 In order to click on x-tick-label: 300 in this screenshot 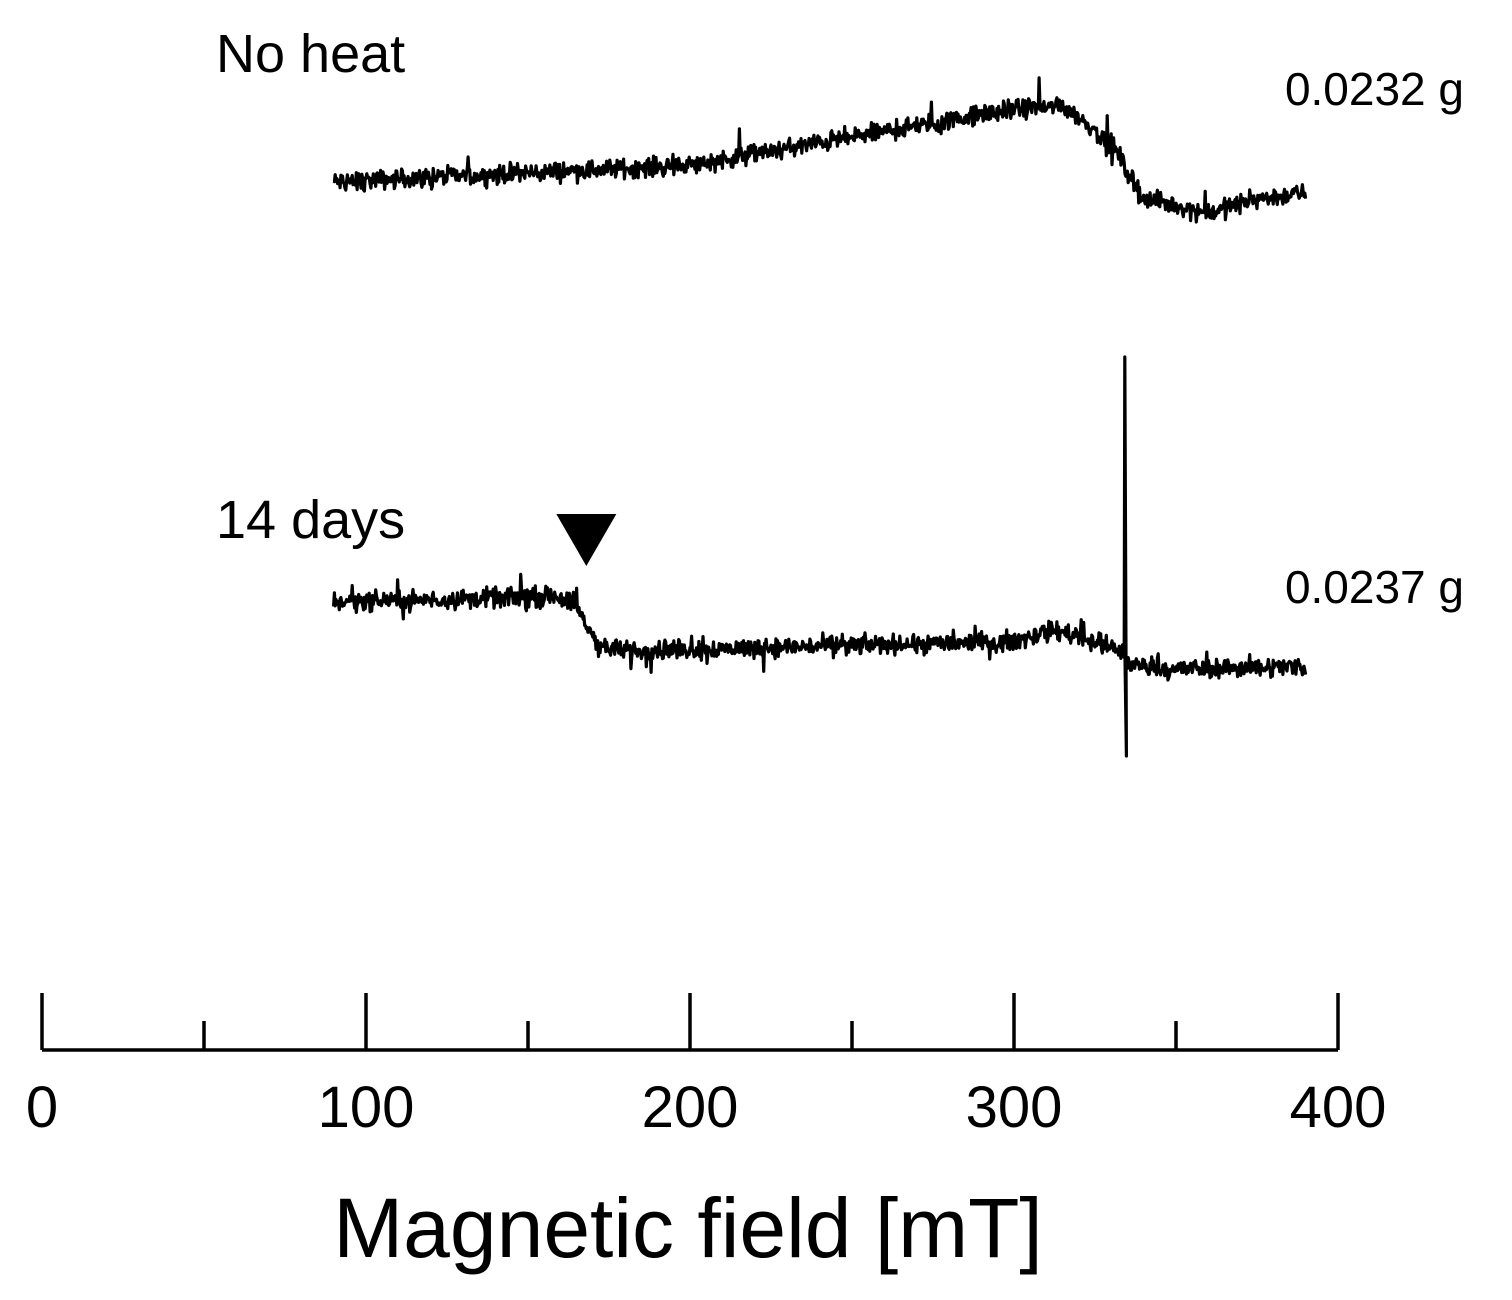, I will do `click(1014, 1107)`.